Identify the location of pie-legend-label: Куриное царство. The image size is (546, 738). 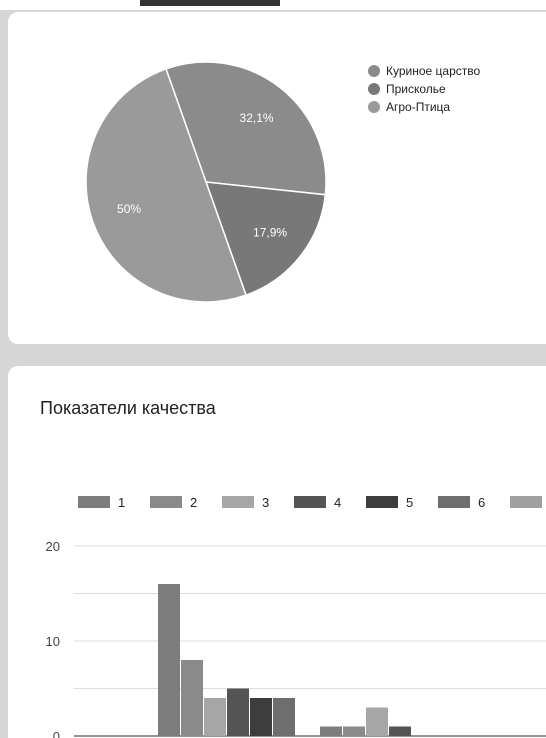
(433, 71).